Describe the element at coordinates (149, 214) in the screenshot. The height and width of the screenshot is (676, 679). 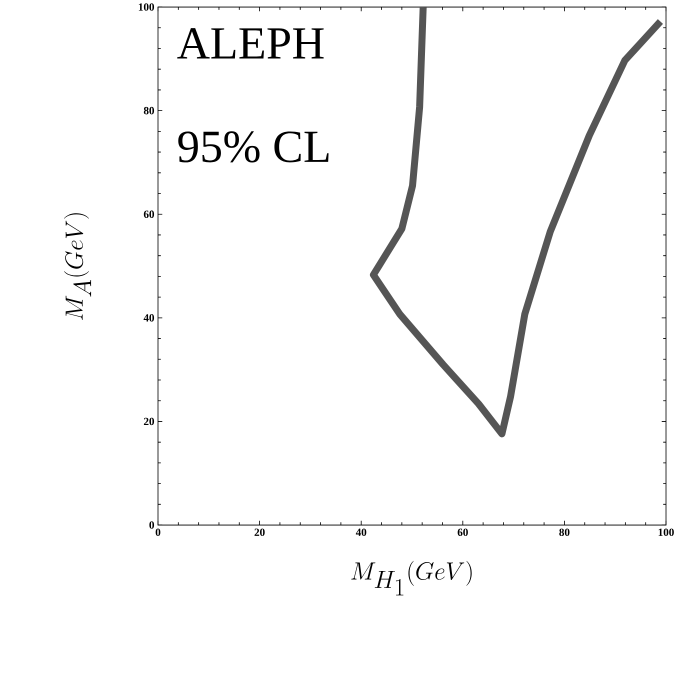
I see `y-tick-label: 60` at that location.